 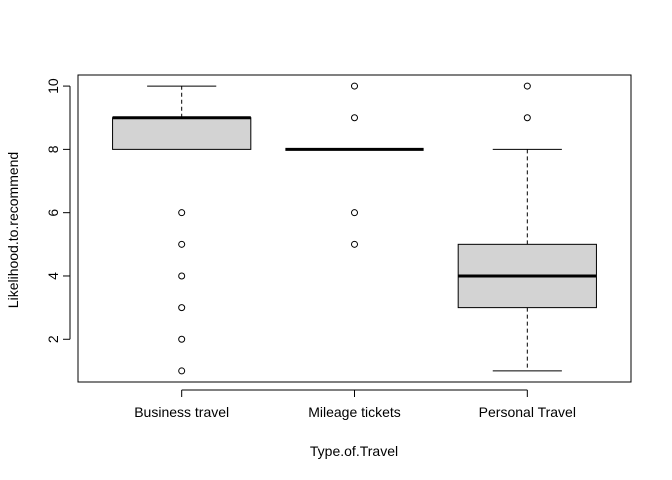 What do you see at coordinates (13, 230) in the screenshot?
I see `y-axis-title: Likelihood.to.recommend` at bounding box center [13, 230].